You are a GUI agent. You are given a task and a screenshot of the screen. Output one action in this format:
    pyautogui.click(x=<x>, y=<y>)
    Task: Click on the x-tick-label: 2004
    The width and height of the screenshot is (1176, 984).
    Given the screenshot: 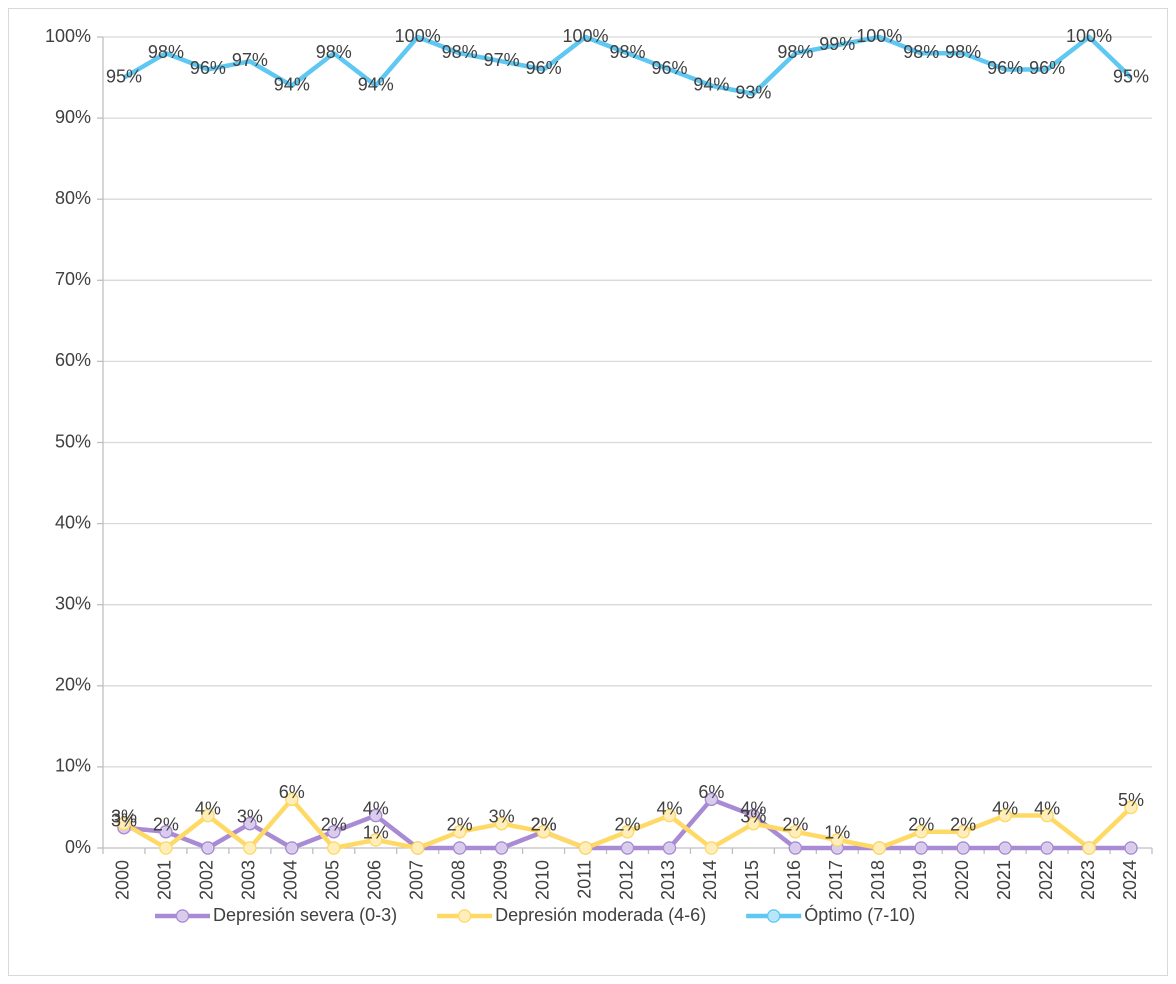 What is the action you would take?
    pyautogui.click(x=291, y=880)
    